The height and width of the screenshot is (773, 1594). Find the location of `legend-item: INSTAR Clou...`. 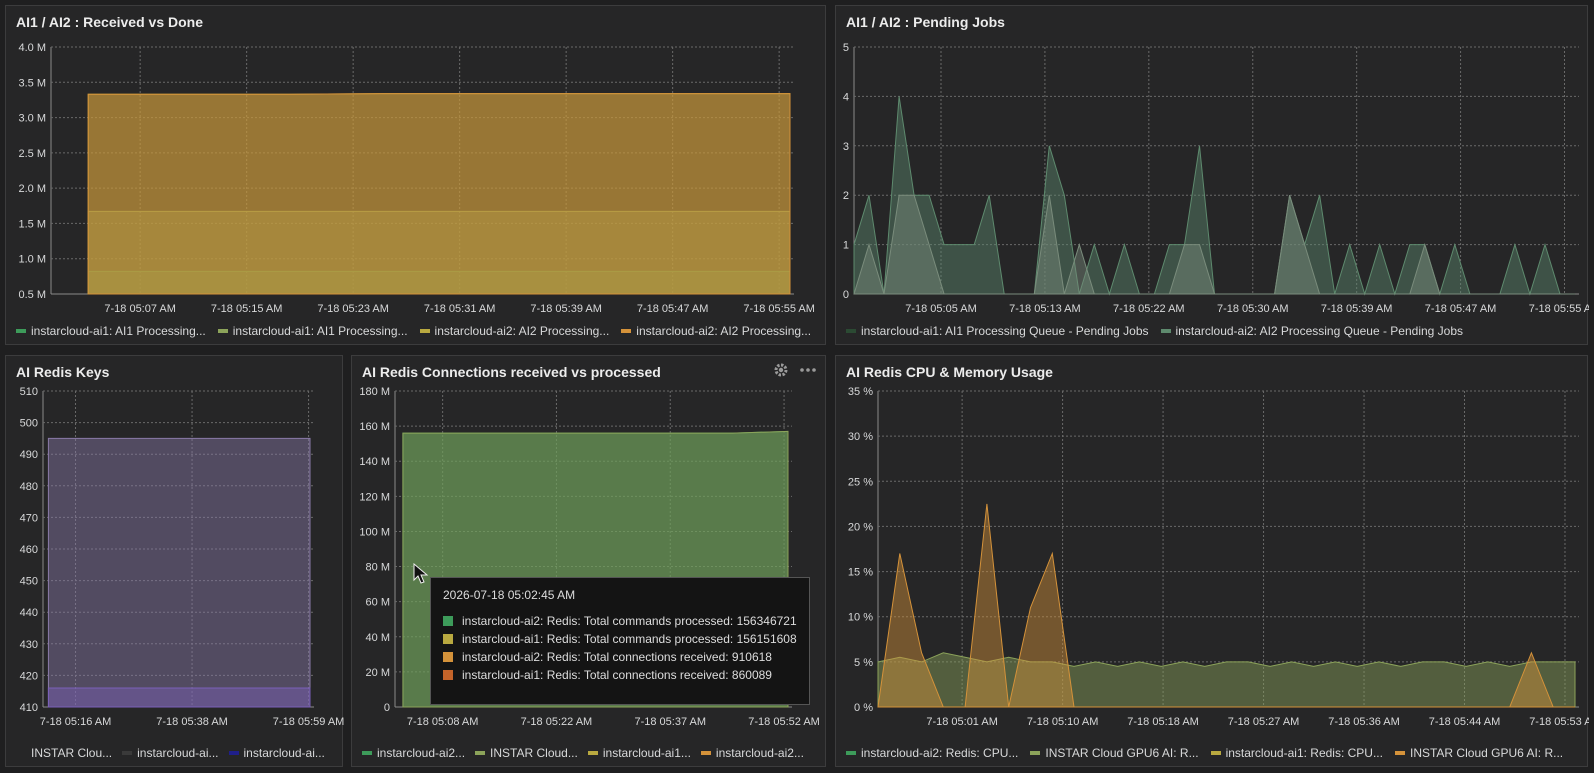

legend-item: INSTAR Clou... is located at coordinates (64, 753).